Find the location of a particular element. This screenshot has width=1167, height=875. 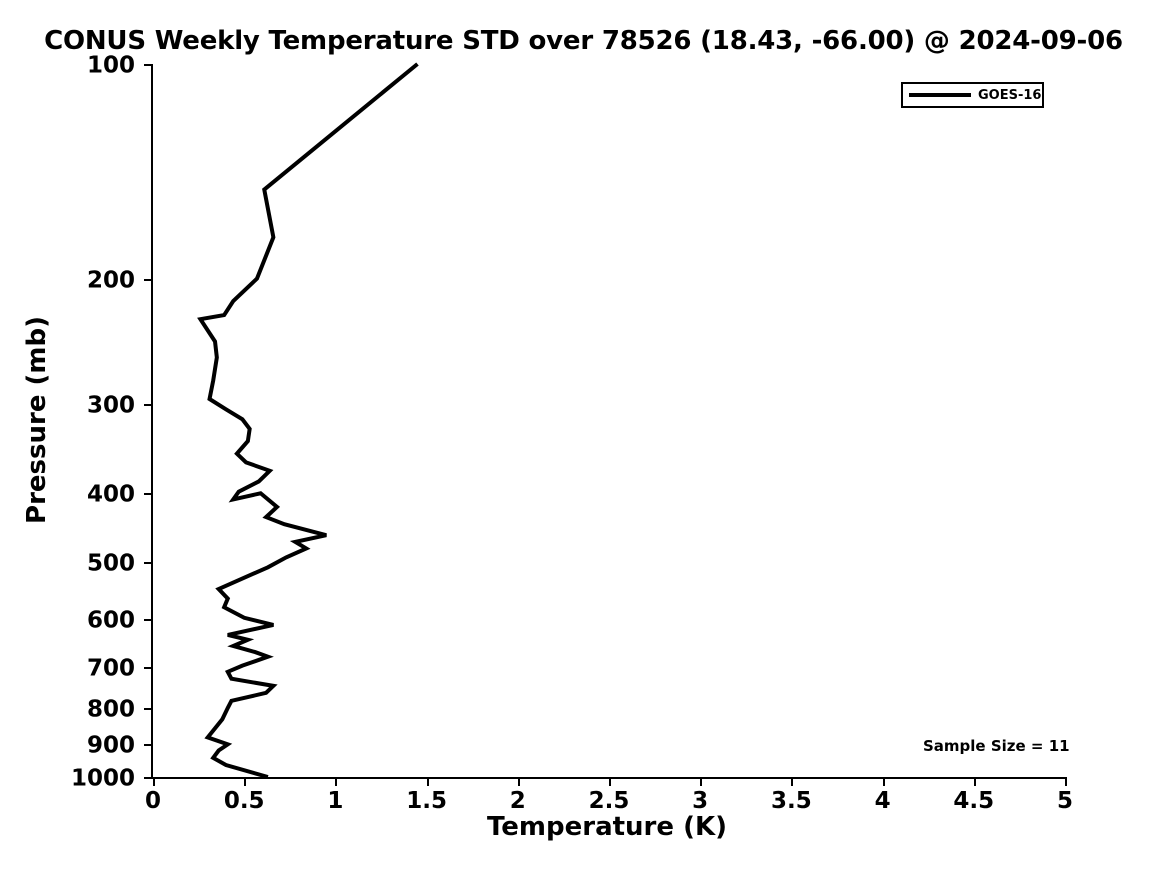

x-tick-label: 5 is located at coordinates (1065, 801).